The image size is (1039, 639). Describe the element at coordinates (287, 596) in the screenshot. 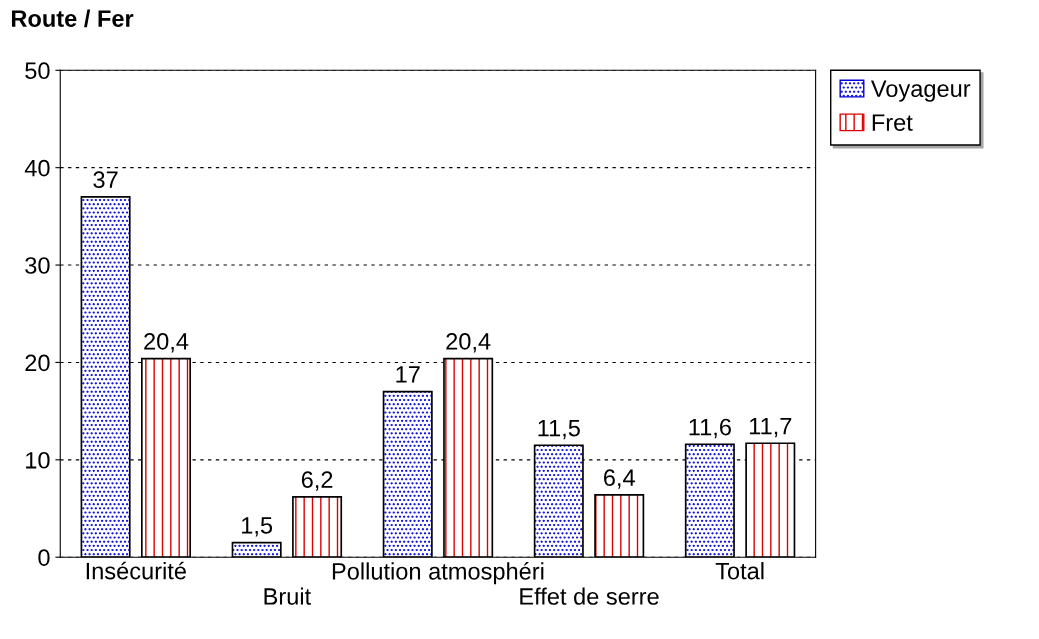

I see `x-tick-label: Bruit` at that location.